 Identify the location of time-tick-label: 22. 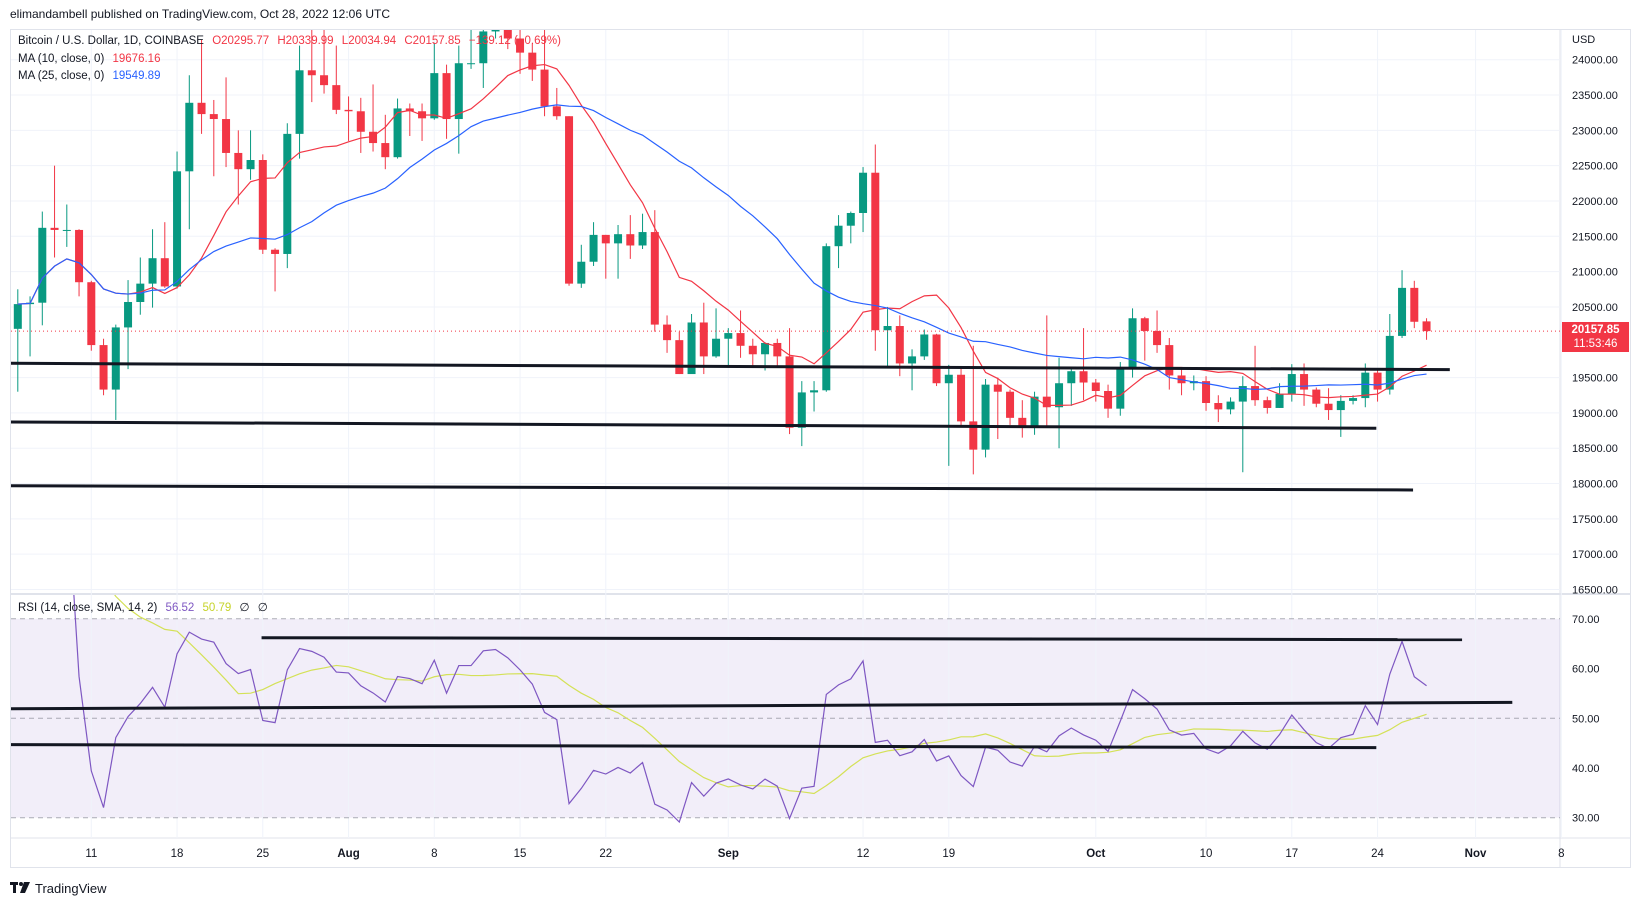
(605, 854).